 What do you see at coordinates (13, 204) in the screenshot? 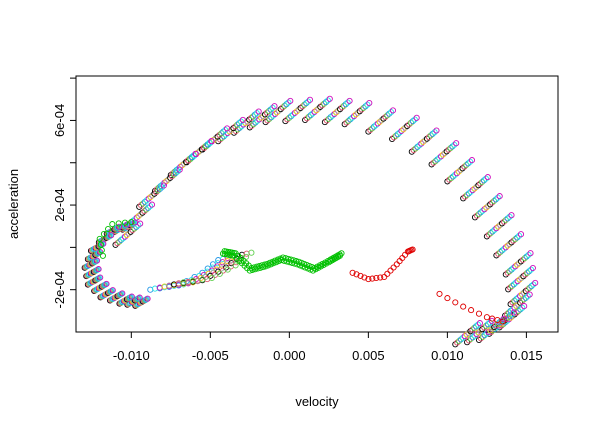
I see `y-axis-label: acceleration` at bounding box center [13, 204].